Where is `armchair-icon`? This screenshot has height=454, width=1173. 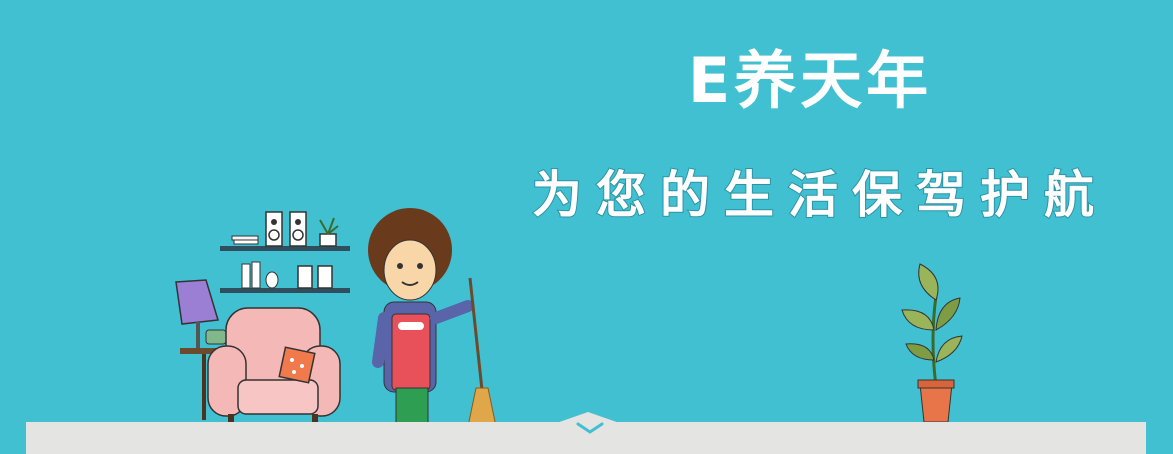 armchair-icon is located at coordinates (274, 370).